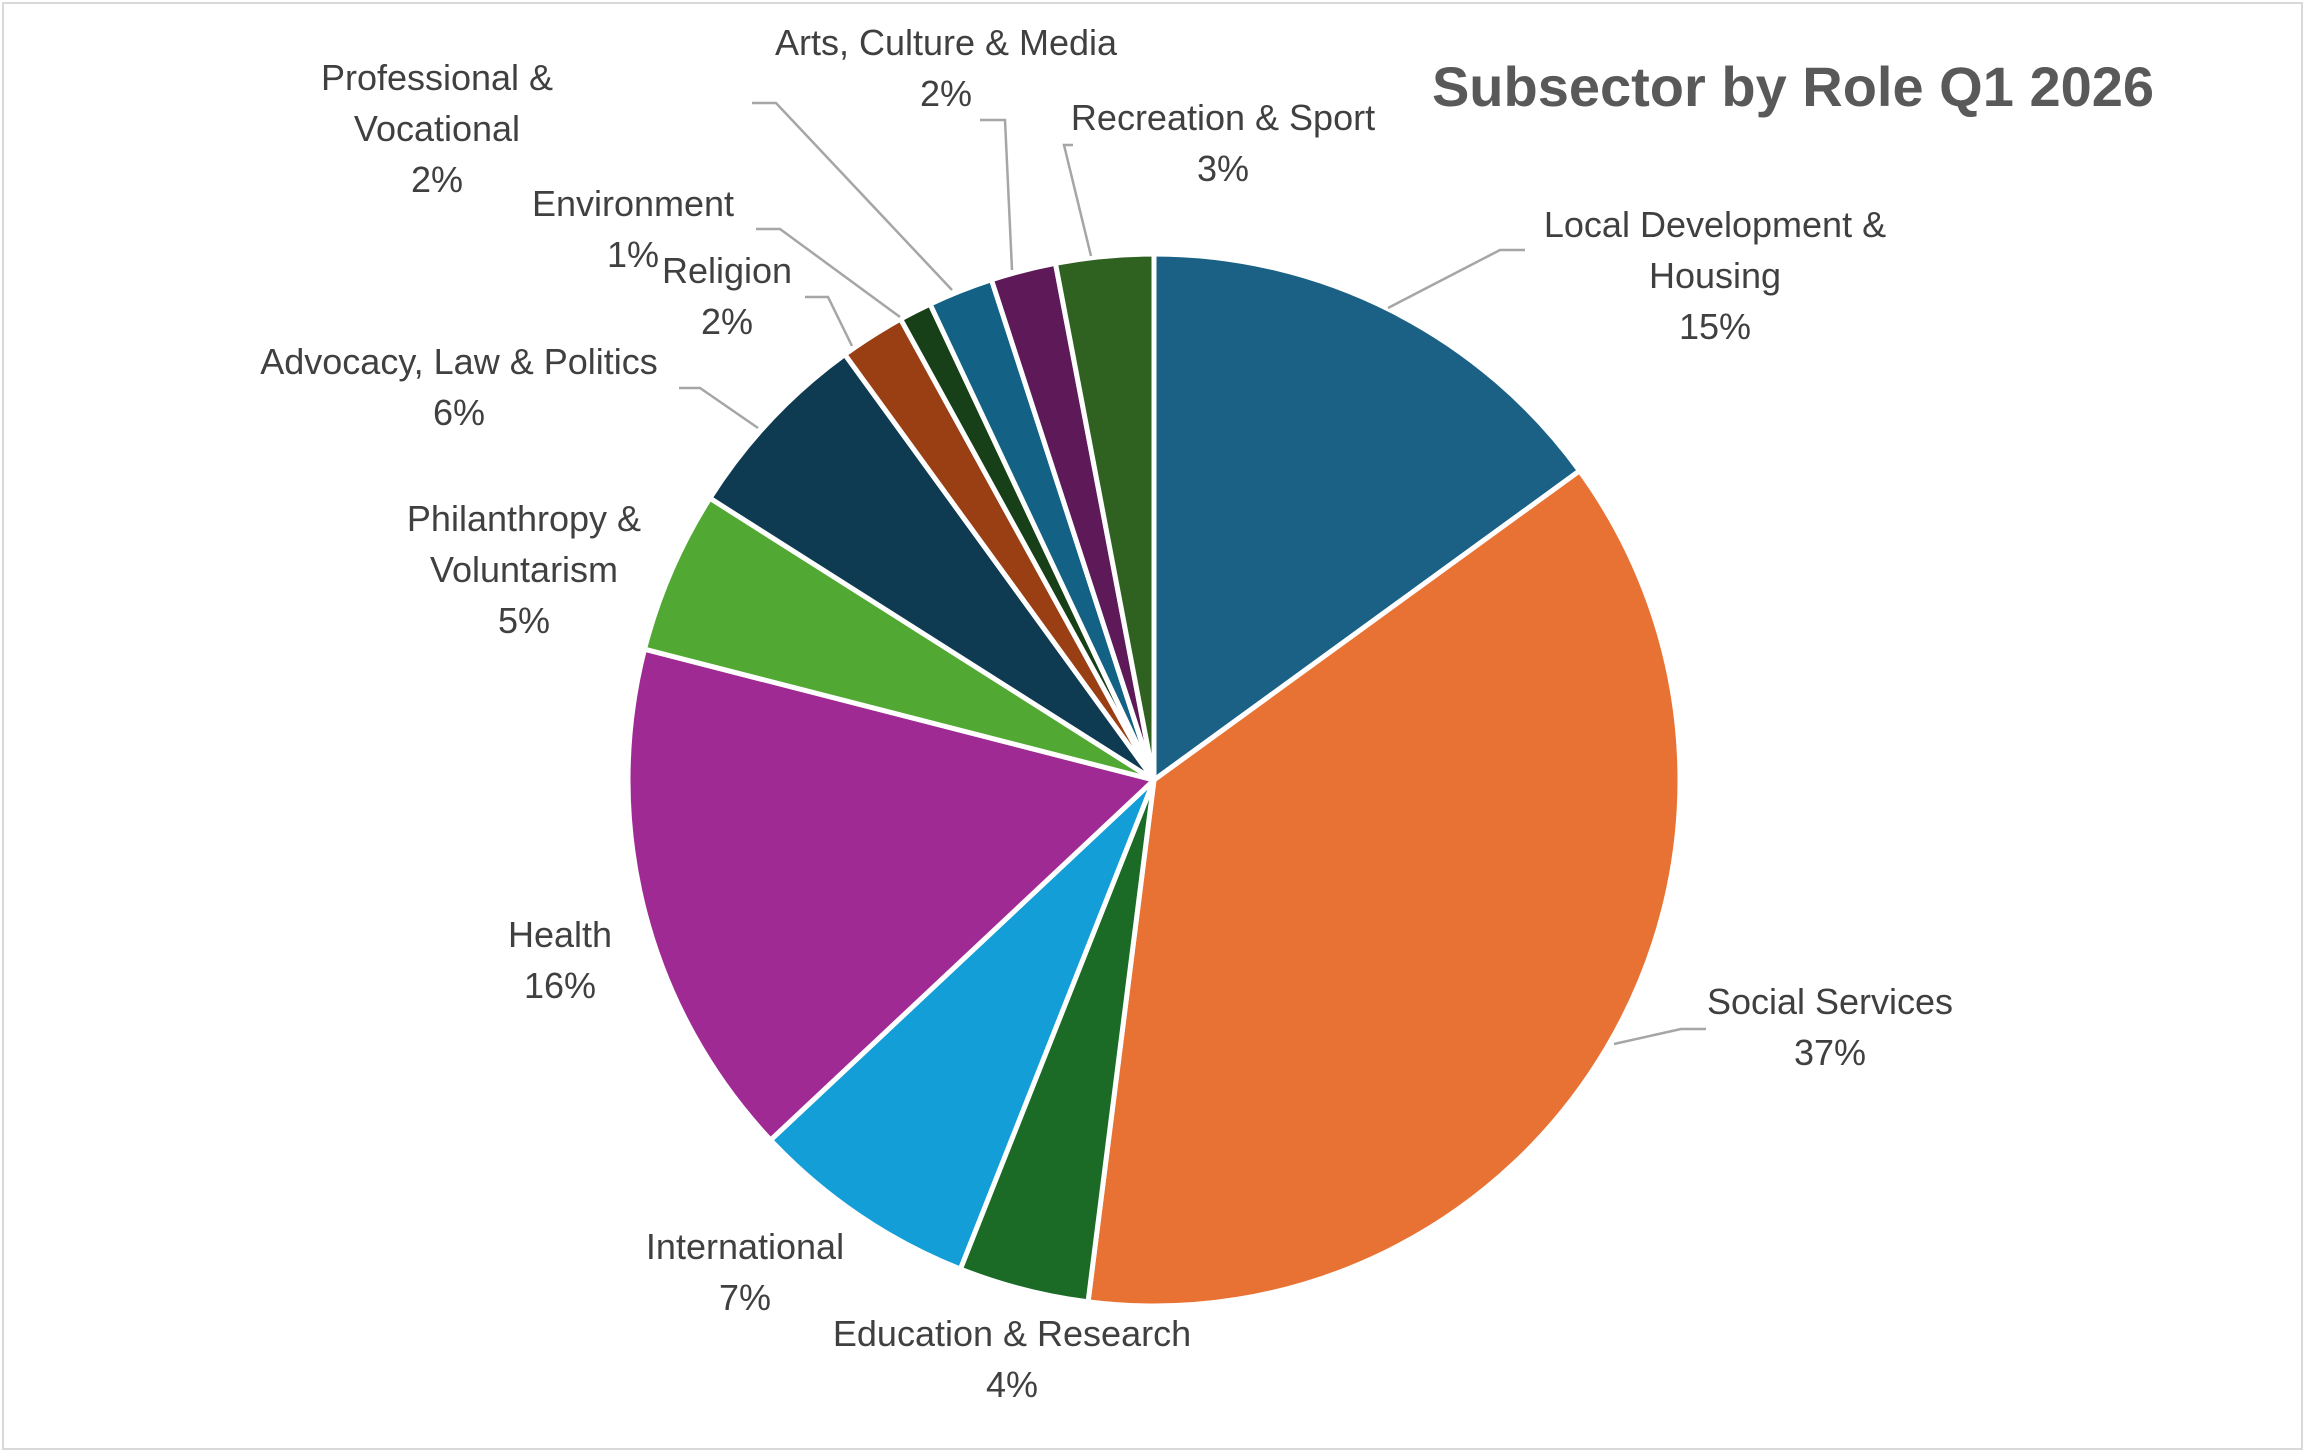  Describe the element at coordinates (459, 361) in the screenshot. I see `data-label-category: Advocacy, Law & Politics` at that location.